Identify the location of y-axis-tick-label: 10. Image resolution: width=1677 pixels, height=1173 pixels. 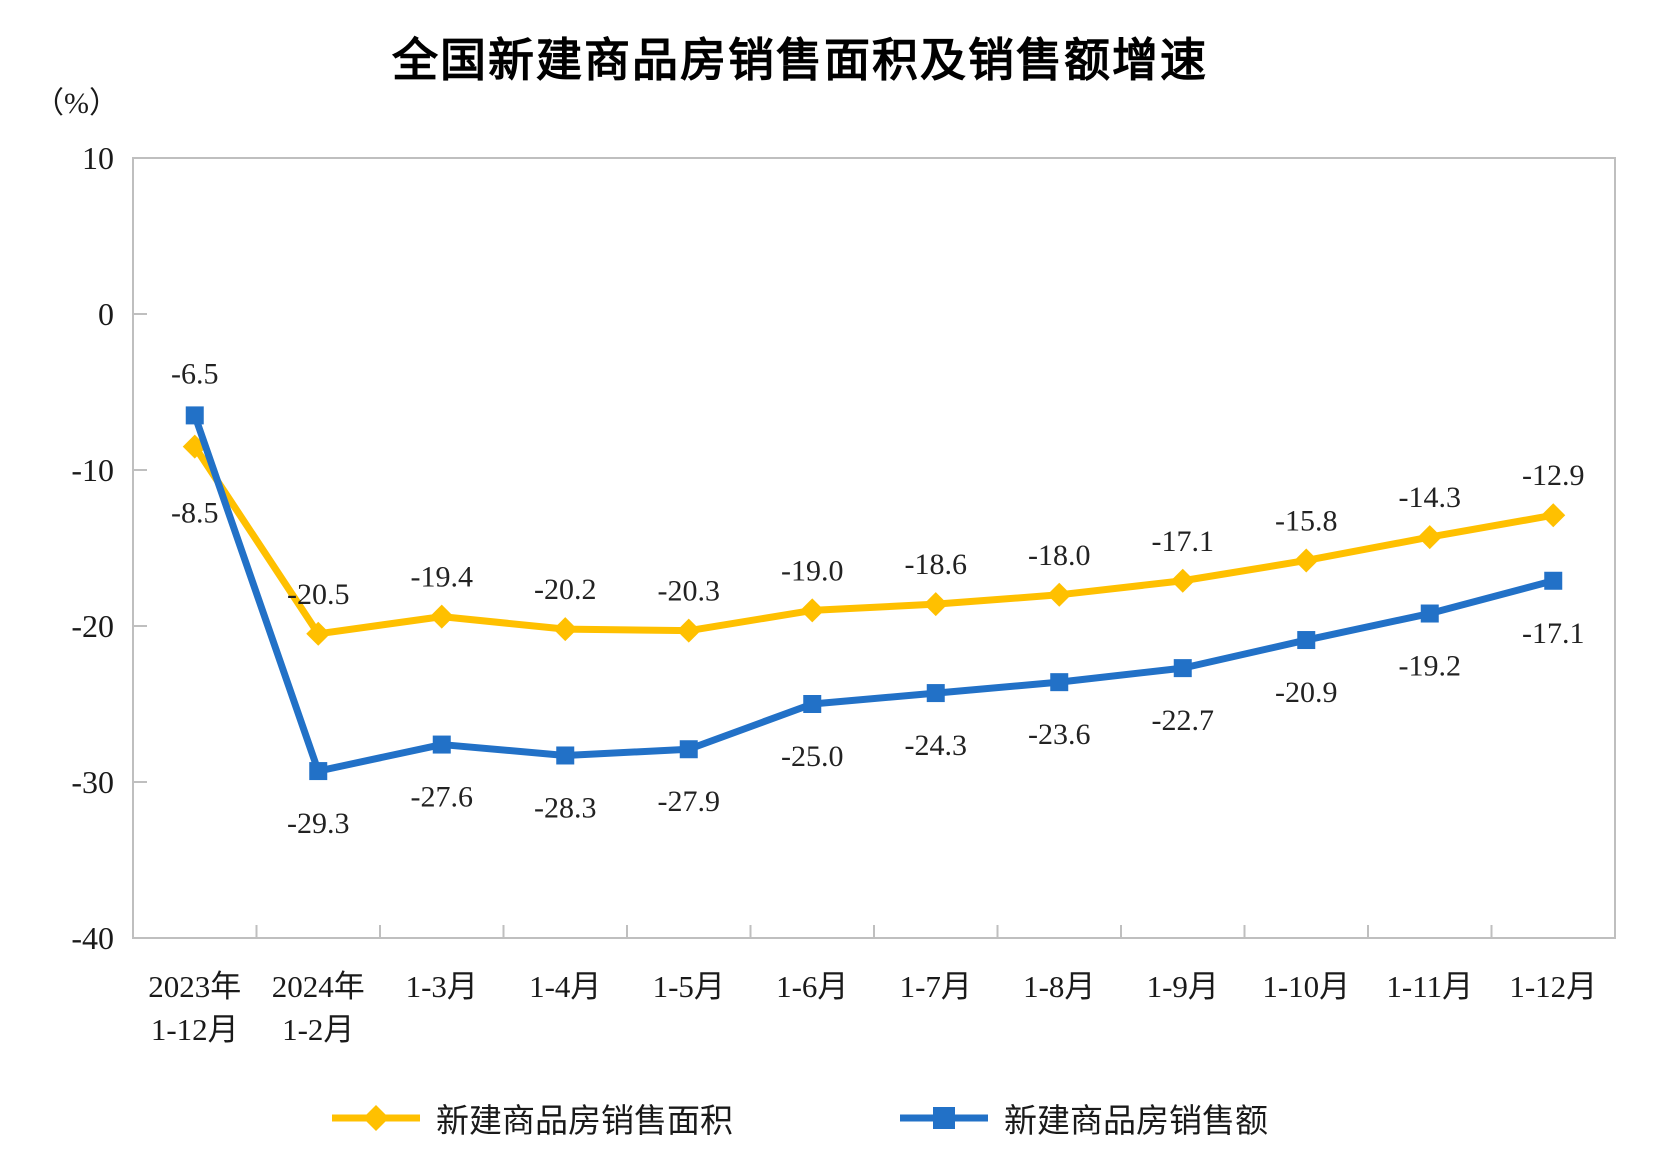
(98, 158).